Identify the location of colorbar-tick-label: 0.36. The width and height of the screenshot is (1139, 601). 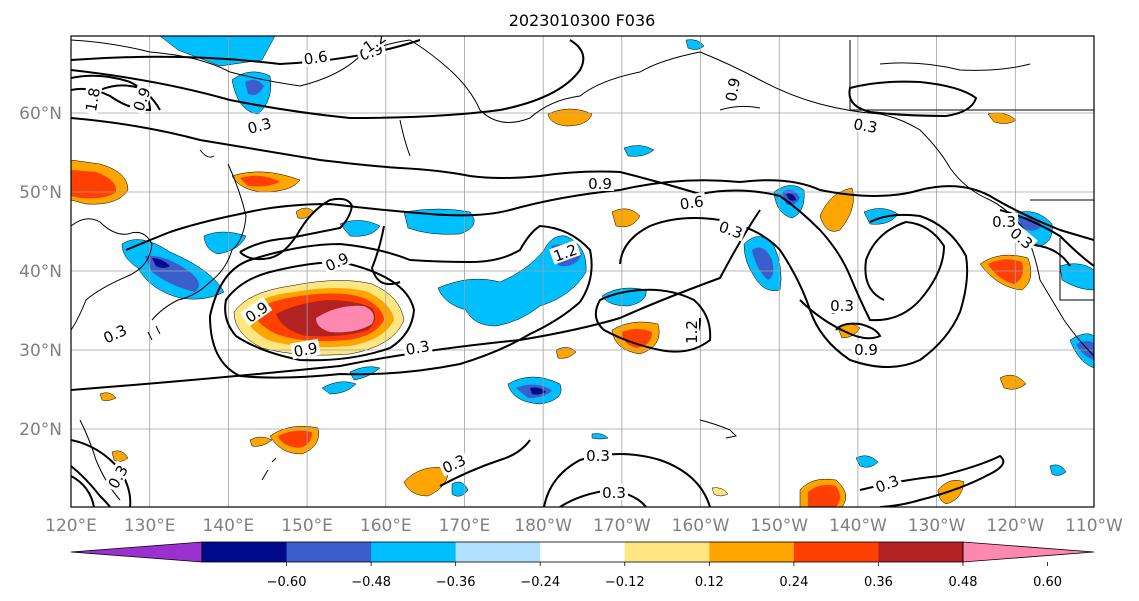
(878, 582).